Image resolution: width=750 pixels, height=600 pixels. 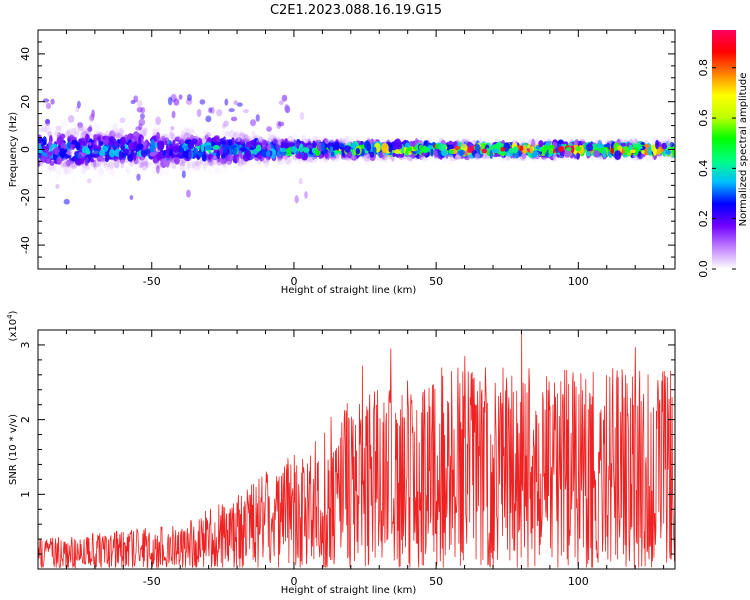 I want to click on snr-x-tick-label: -50, so click(x=152, y=581).